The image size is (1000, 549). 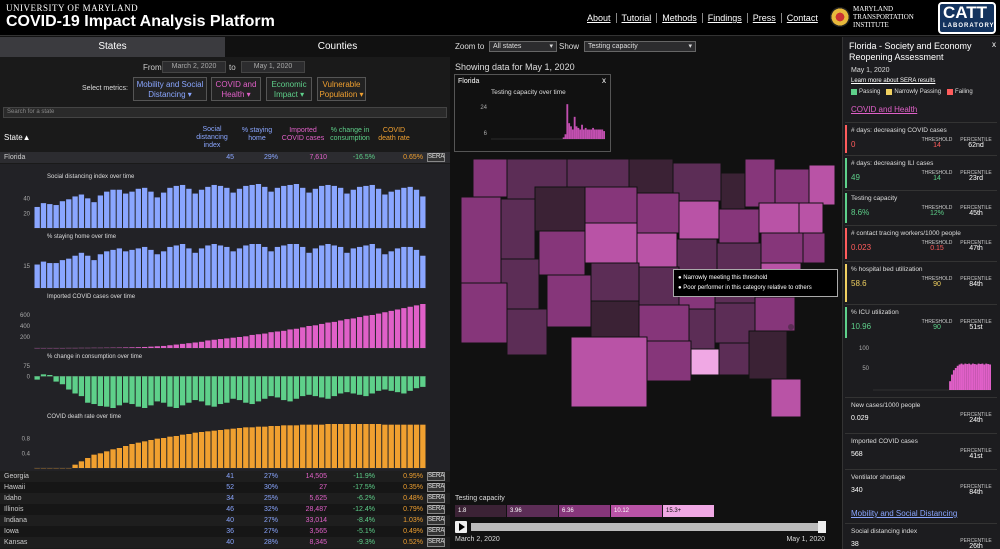 What do you see at coordinates (257, 134) in the screenshot?
I see `col-stay: % staying home` at bounding box center [257, 134].